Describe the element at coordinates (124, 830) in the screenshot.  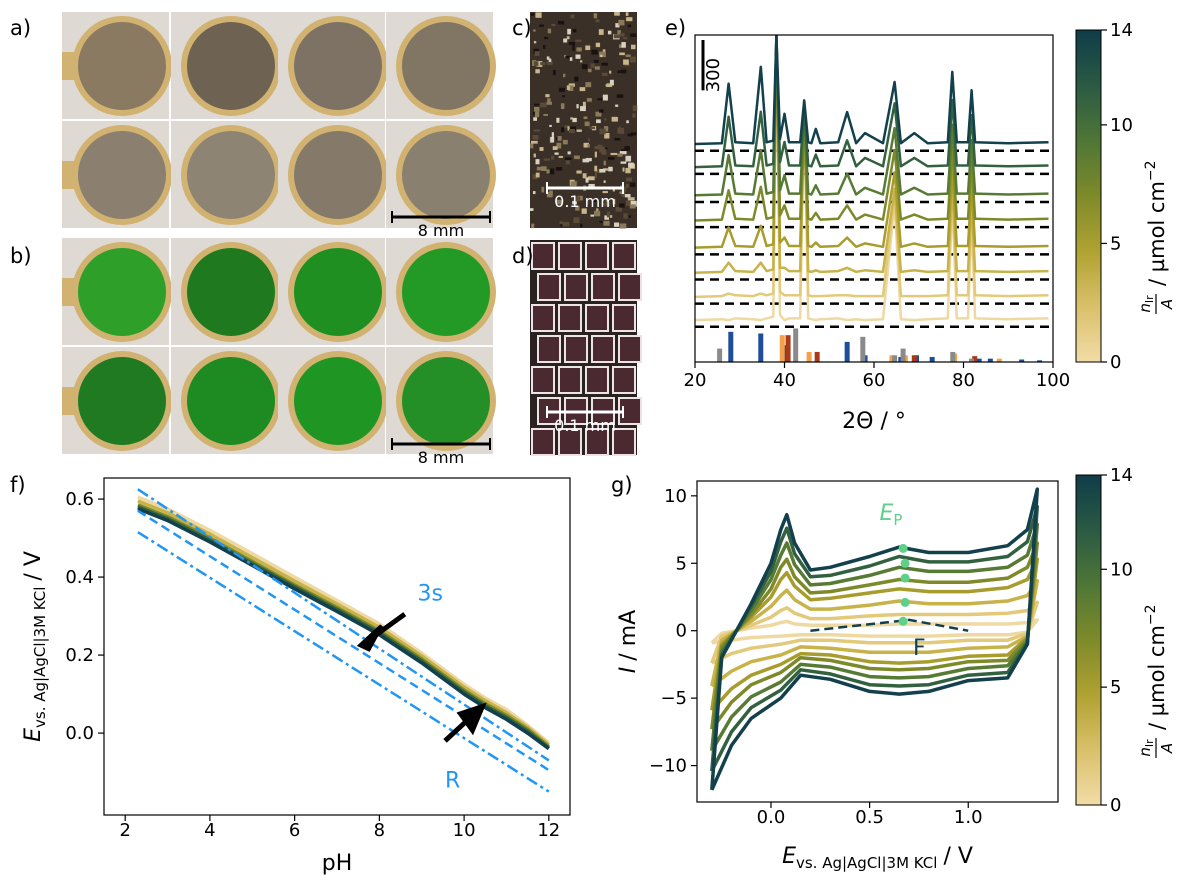
I see `x-tick-label: 2` at that location.